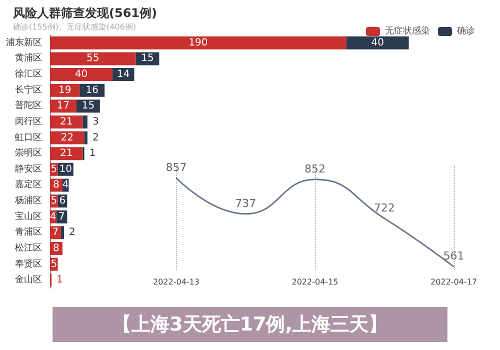  What do you see at coordinates (62, 201) in the screenshot?
I see `data-label: 6` at bounding box center [62, 201].